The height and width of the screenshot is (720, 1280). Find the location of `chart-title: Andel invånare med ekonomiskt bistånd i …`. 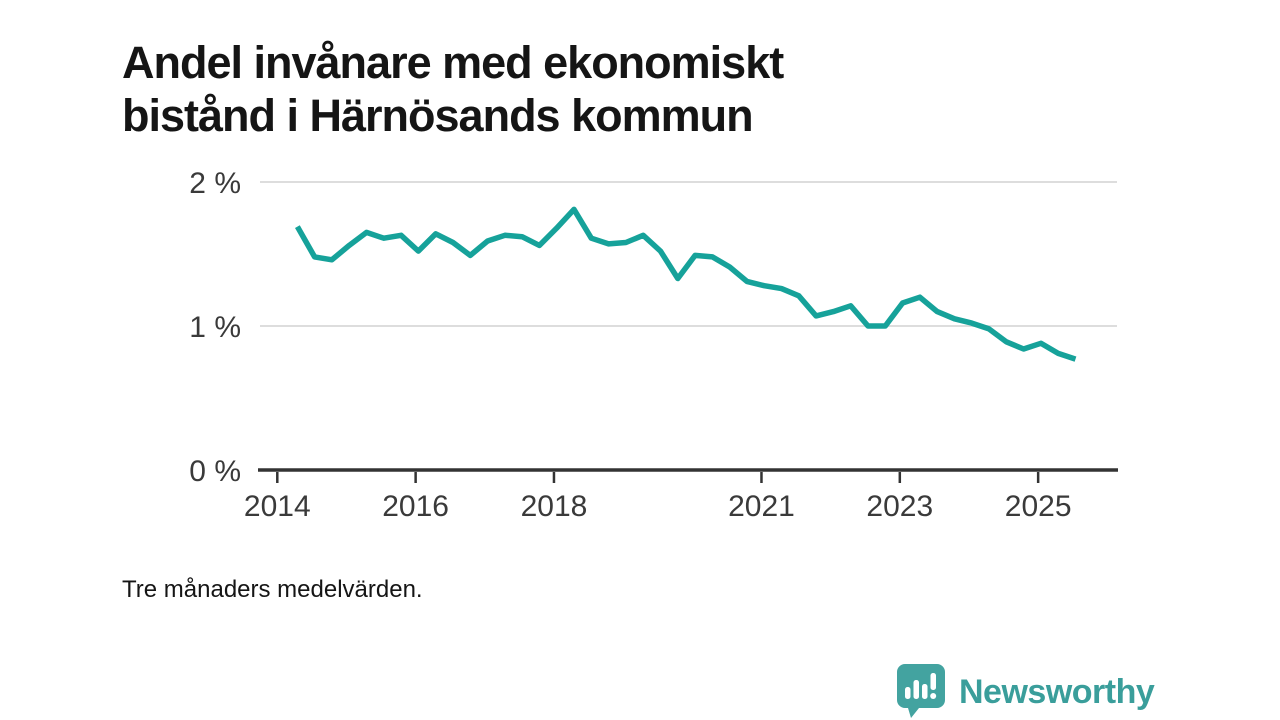

chart-title: Andel invånare med ekonomiskt bistånd i … is located at coordinates (453, 89).